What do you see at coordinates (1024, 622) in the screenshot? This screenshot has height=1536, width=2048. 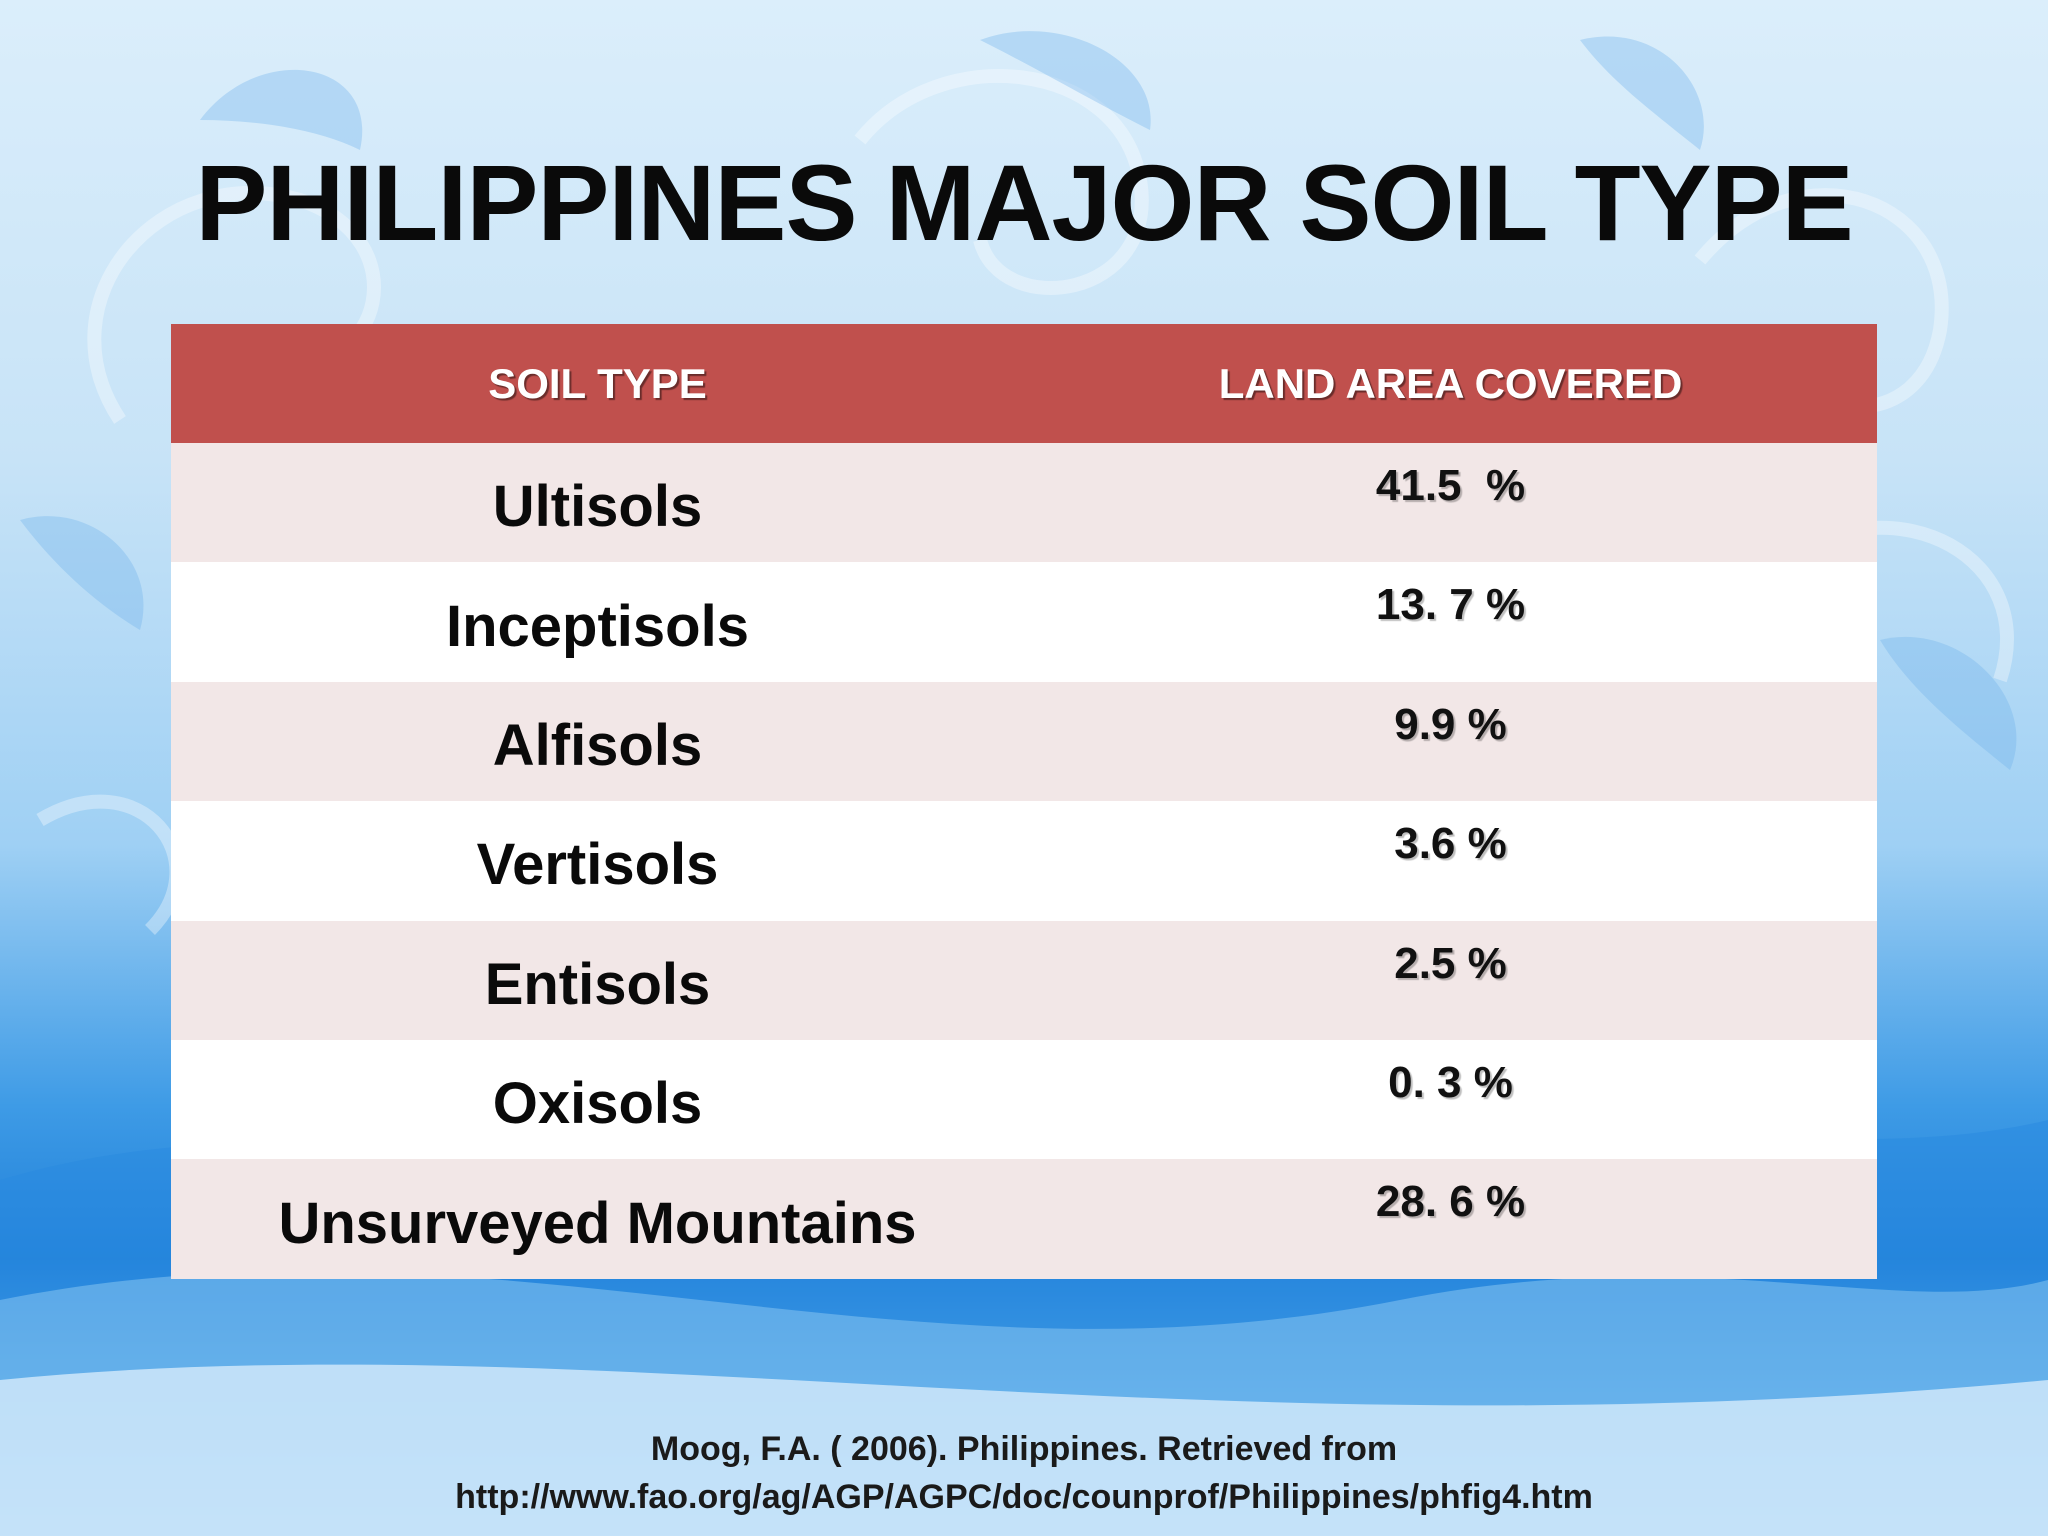 I see `table-row: Inceptisols 13. 7 %` at bounding box center [1024, 622].